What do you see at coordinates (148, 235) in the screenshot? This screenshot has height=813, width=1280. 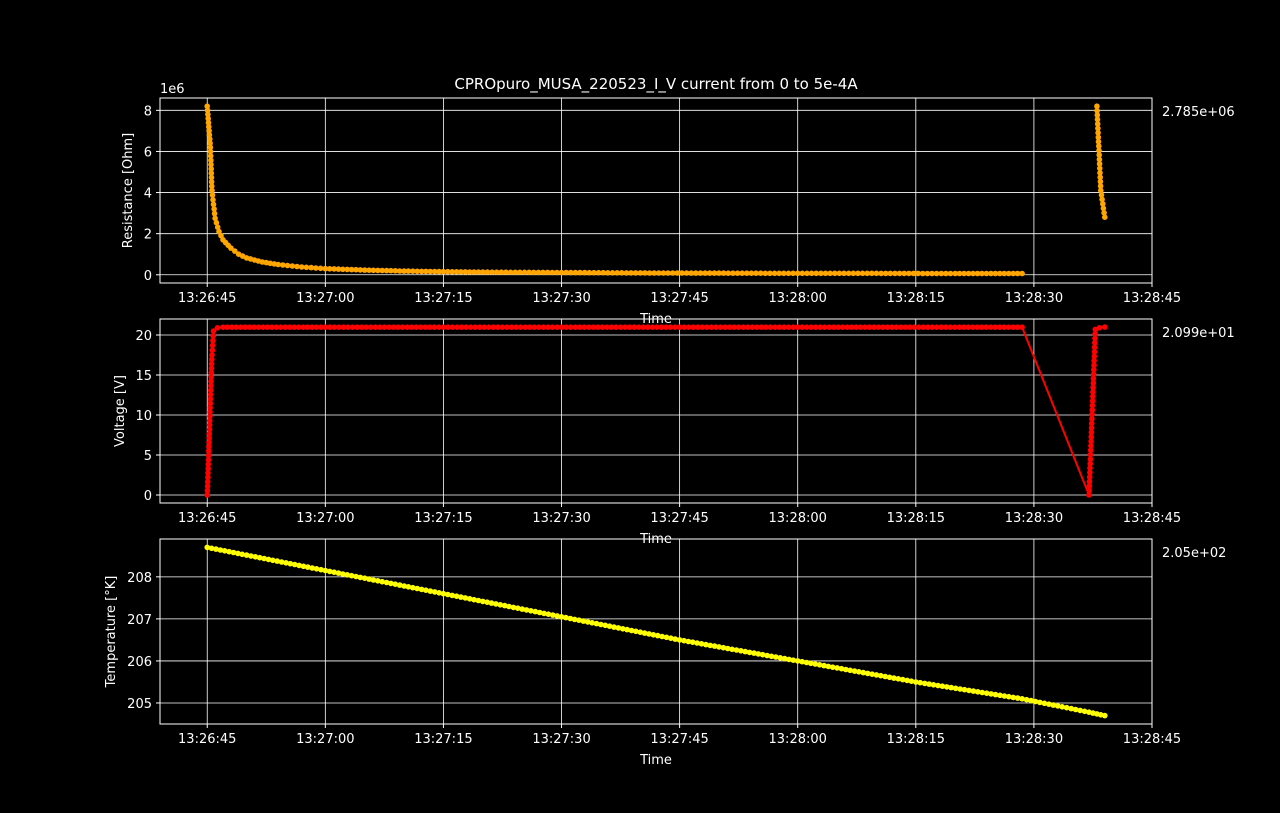 I see `y-tick-label: 2` at bounding box center [148, 235].